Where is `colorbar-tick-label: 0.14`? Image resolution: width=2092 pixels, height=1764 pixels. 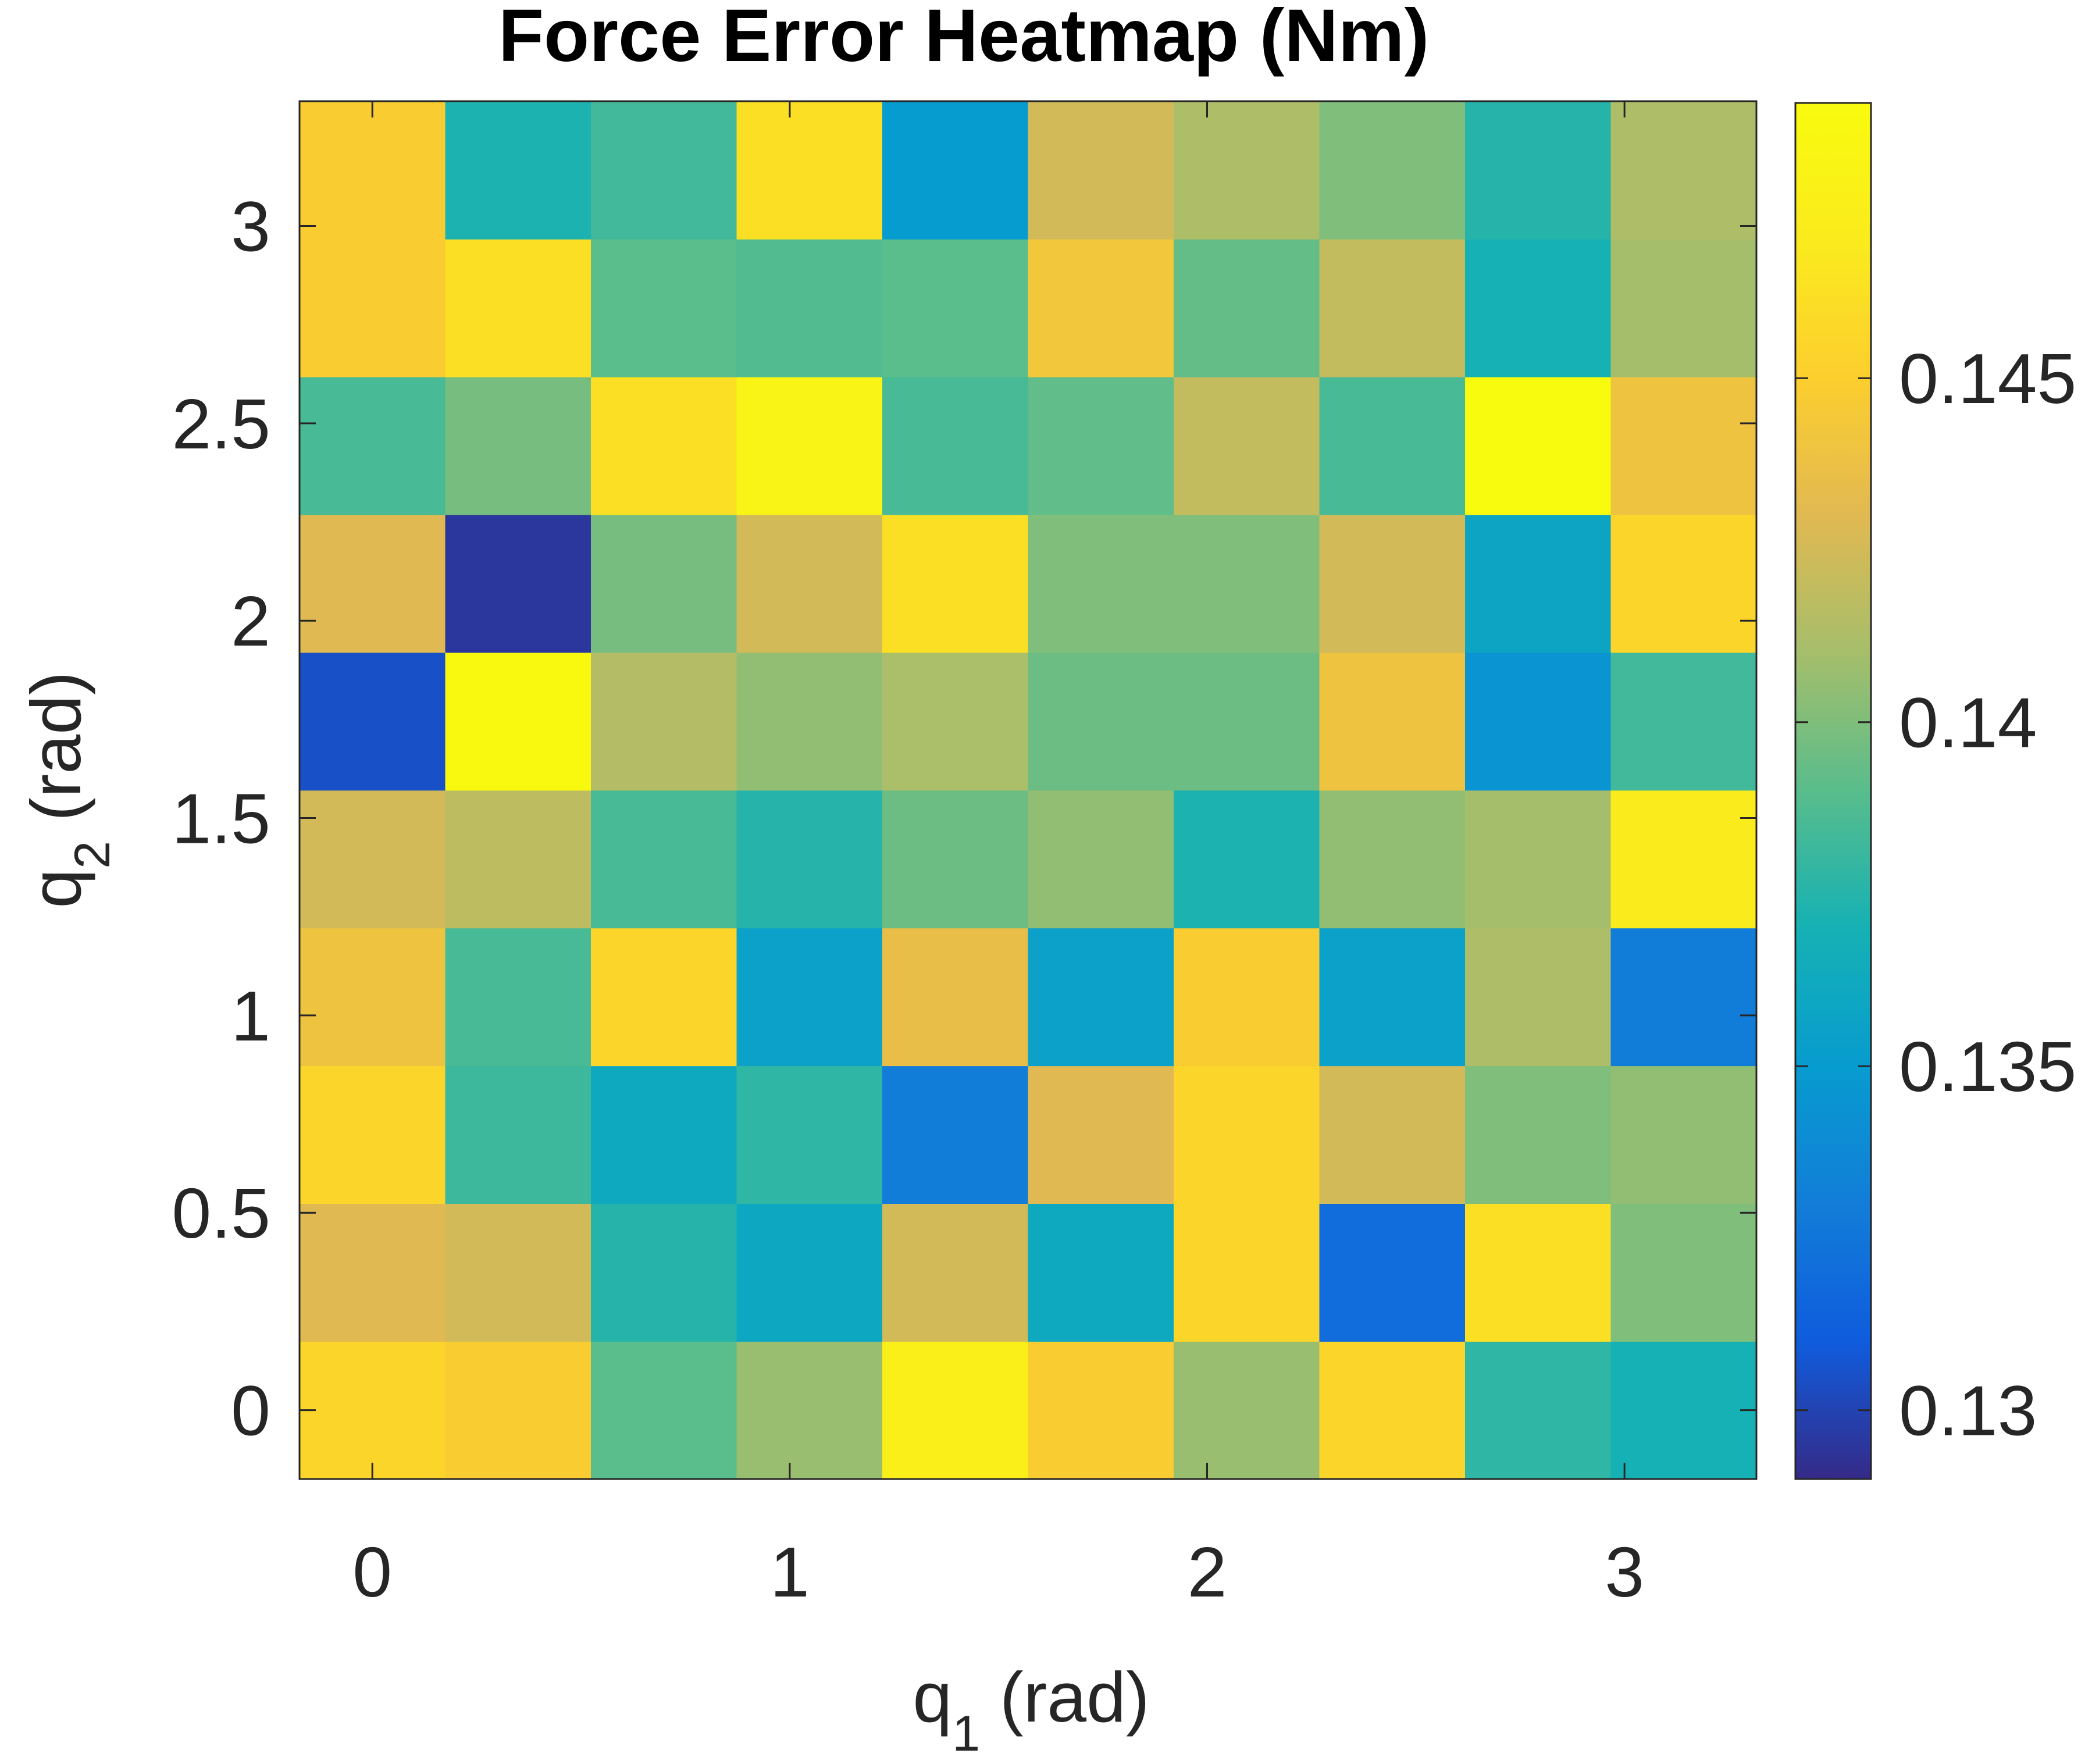
colorbar-tick-label: 0.14 is located at coordinates (1968, 722).